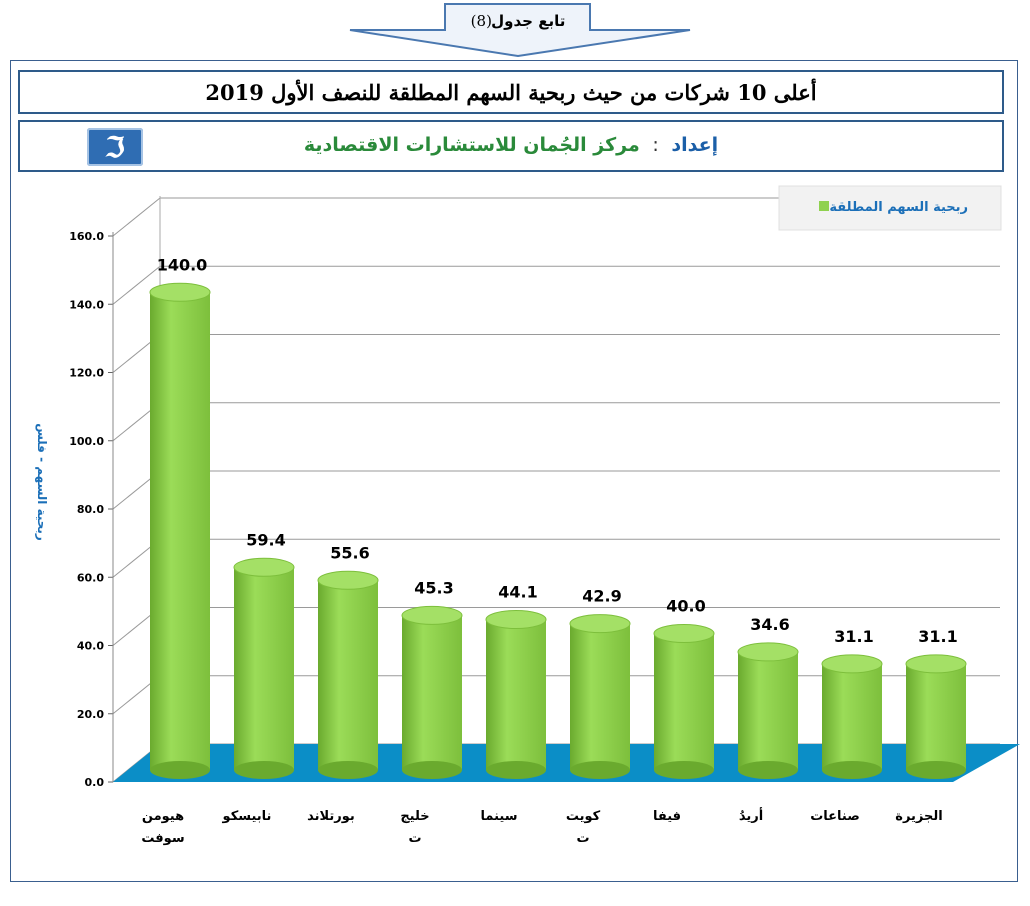 This screenshot has height=906, width=1030. I want to click on value-label: 40.0, so click(685, 606).